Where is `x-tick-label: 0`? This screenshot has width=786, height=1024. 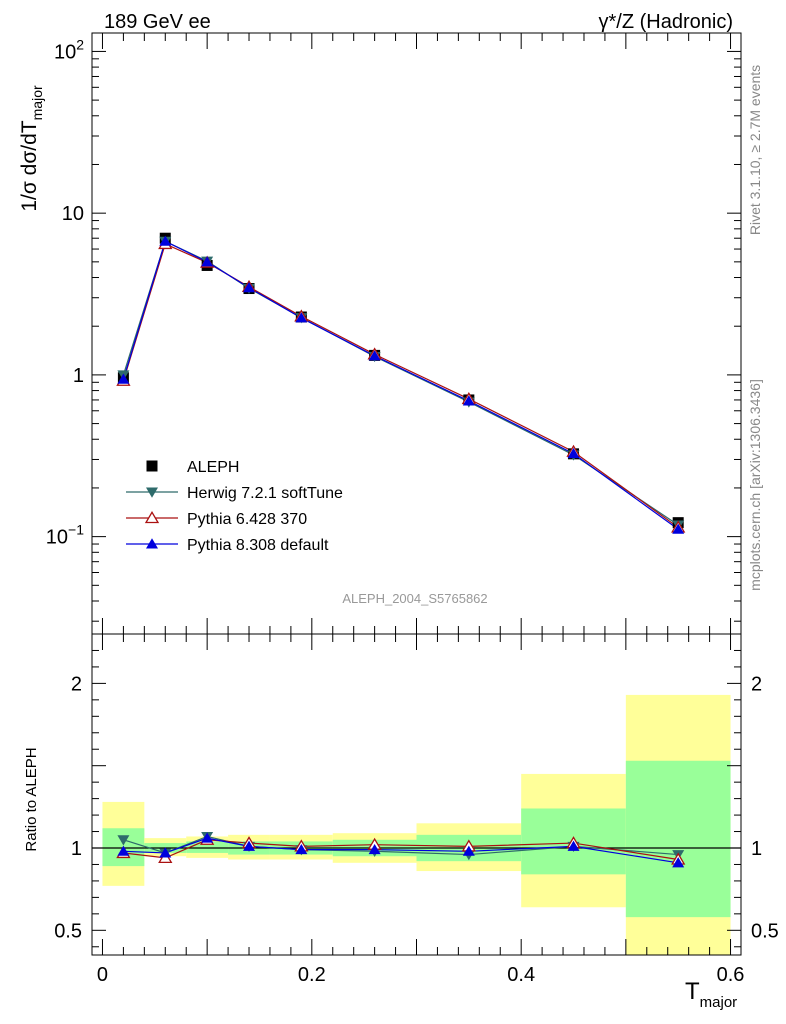 x-tick-label: 0 is located at coordinates (102, 975).